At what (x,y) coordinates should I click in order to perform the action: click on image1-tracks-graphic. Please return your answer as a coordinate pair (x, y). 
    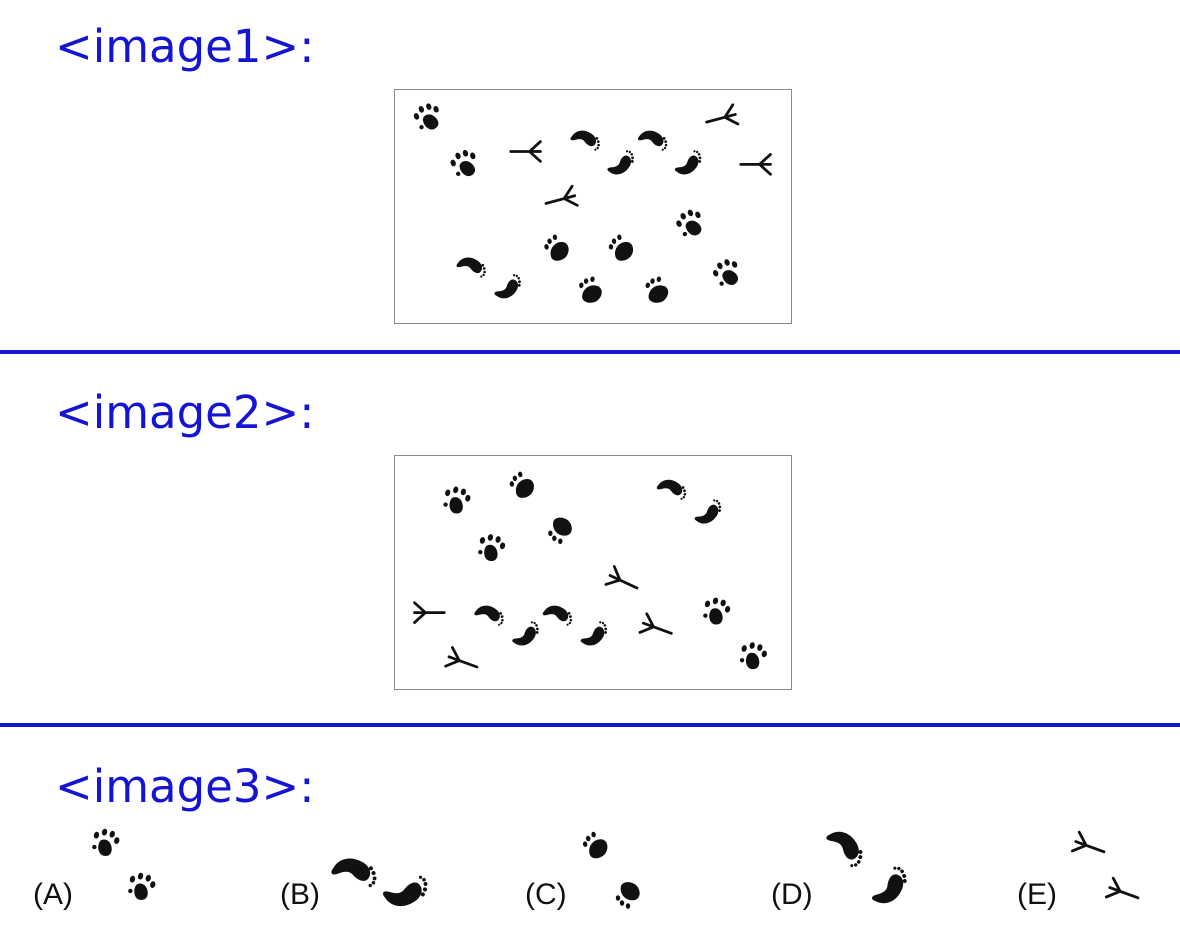
    Looking at the image, I should click on (591, 202).